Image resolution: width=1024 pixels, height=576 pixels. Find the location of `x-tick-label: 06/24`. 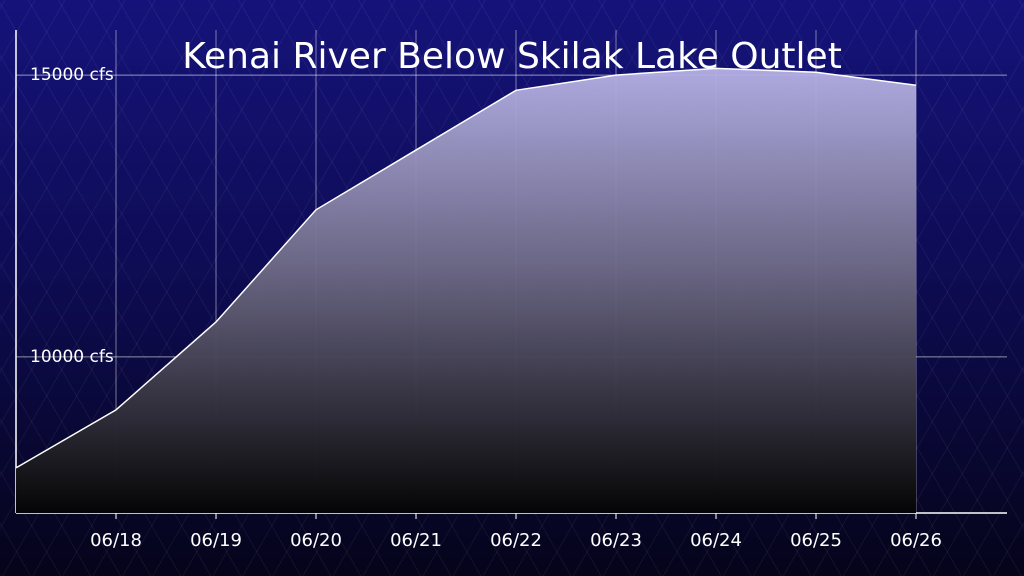

x-tick-label: 06/24 is located at coordinates (716, 540).